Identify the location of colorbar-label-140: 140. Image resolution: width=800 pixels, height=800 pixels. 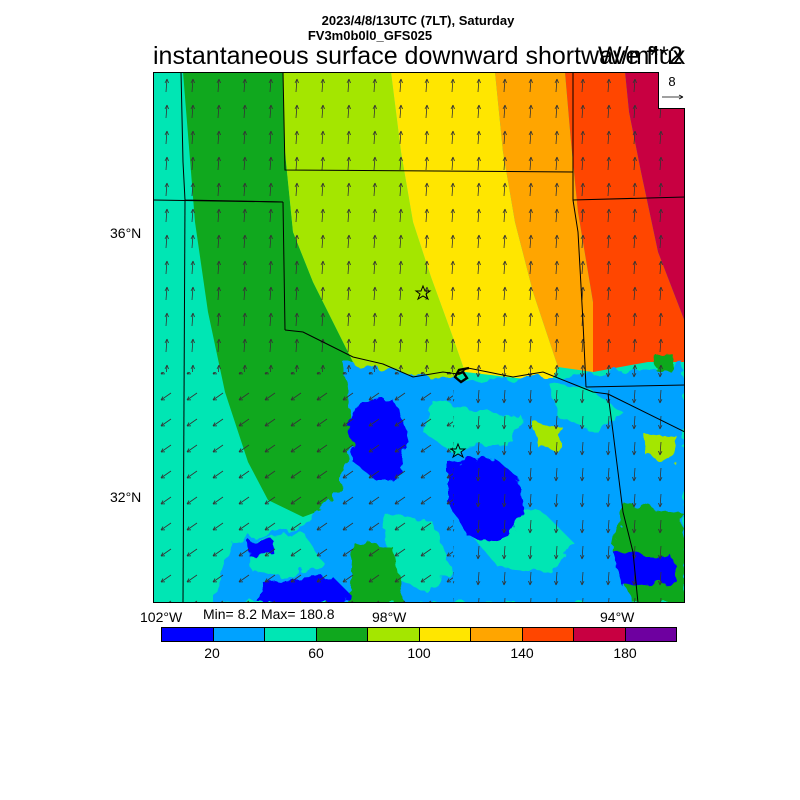
(522, 653).